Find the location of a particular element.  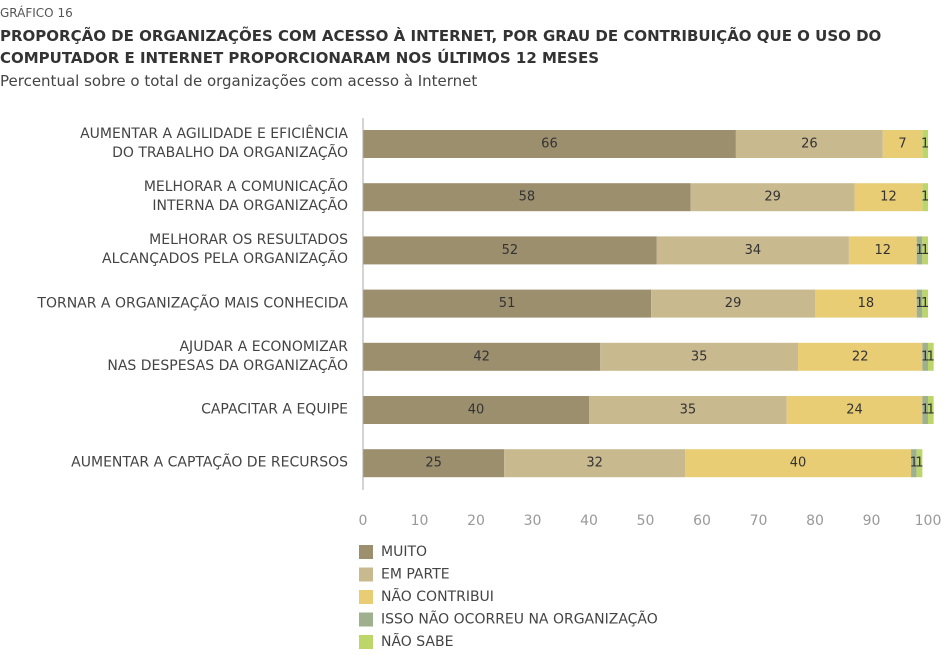

x-tick-label: 60 is located at coordinates (702, 521).